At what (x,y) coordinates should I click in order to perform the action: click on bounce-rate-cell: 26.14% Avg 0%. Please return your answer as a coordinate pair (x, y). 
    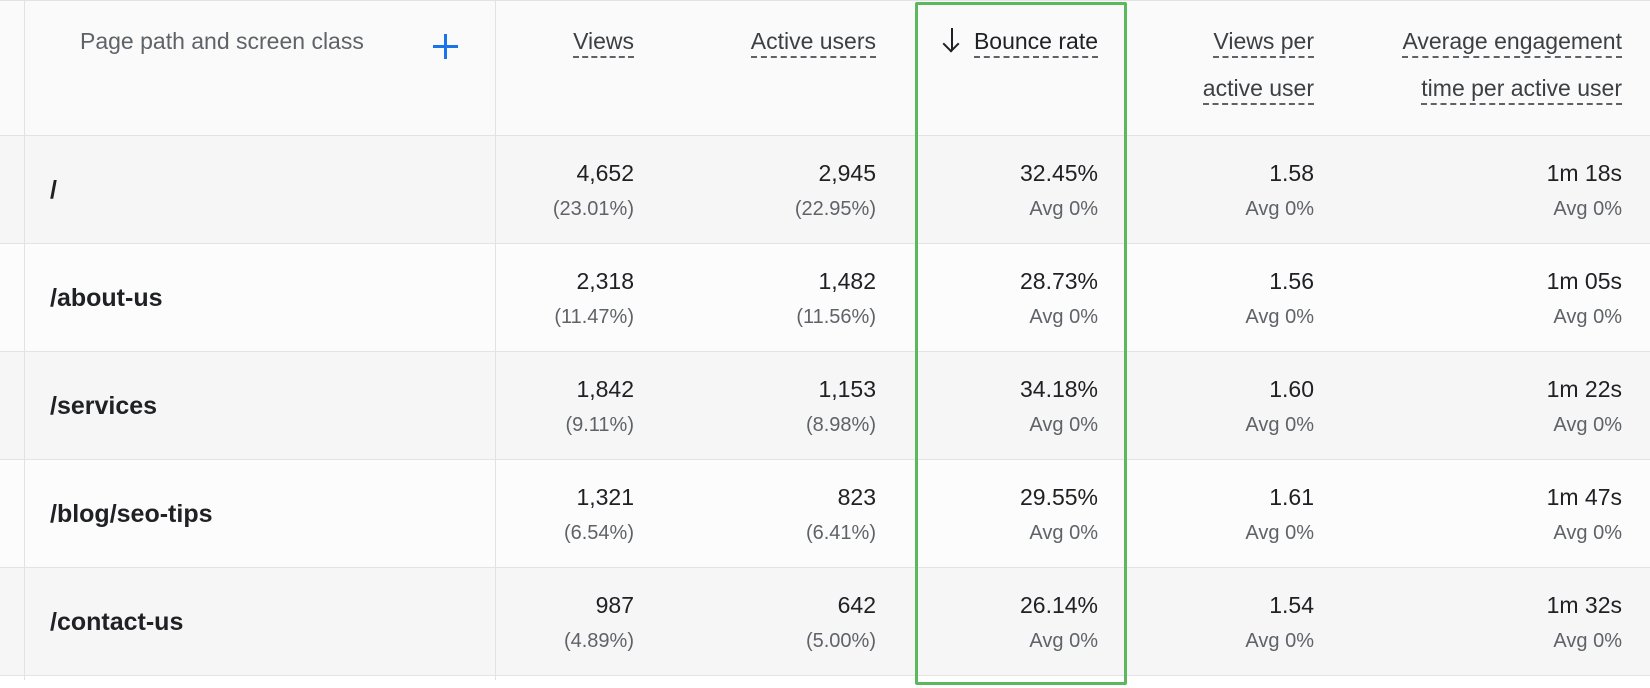
    Looking at the image, I should click on (1009, 621).